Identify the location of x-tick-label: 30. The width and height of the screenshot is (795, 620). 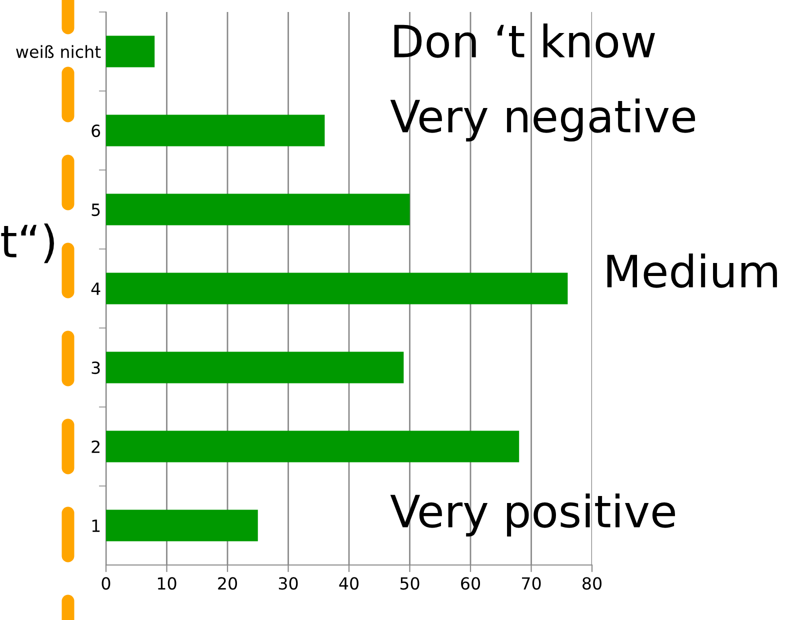
(288, 583).